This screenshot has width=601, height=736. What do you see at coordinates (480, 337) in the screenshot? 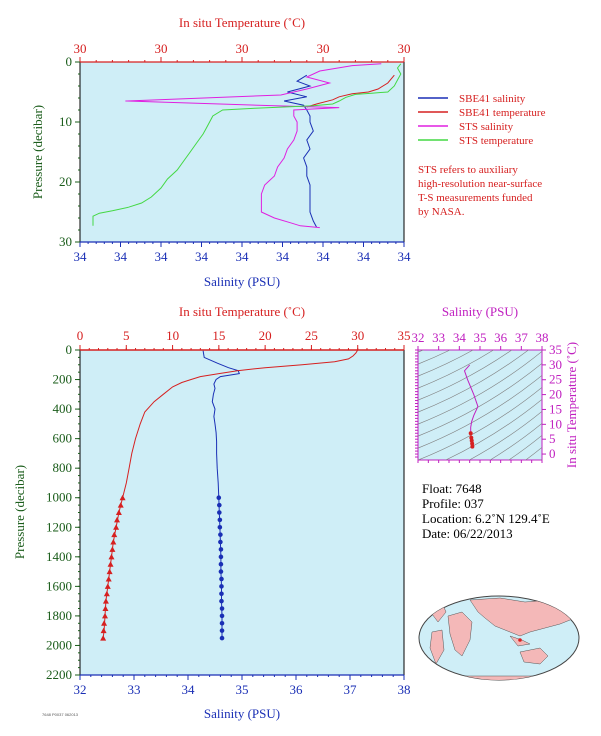
I see `ts-top-tick-label: 35` at bounding box center [480, 337].